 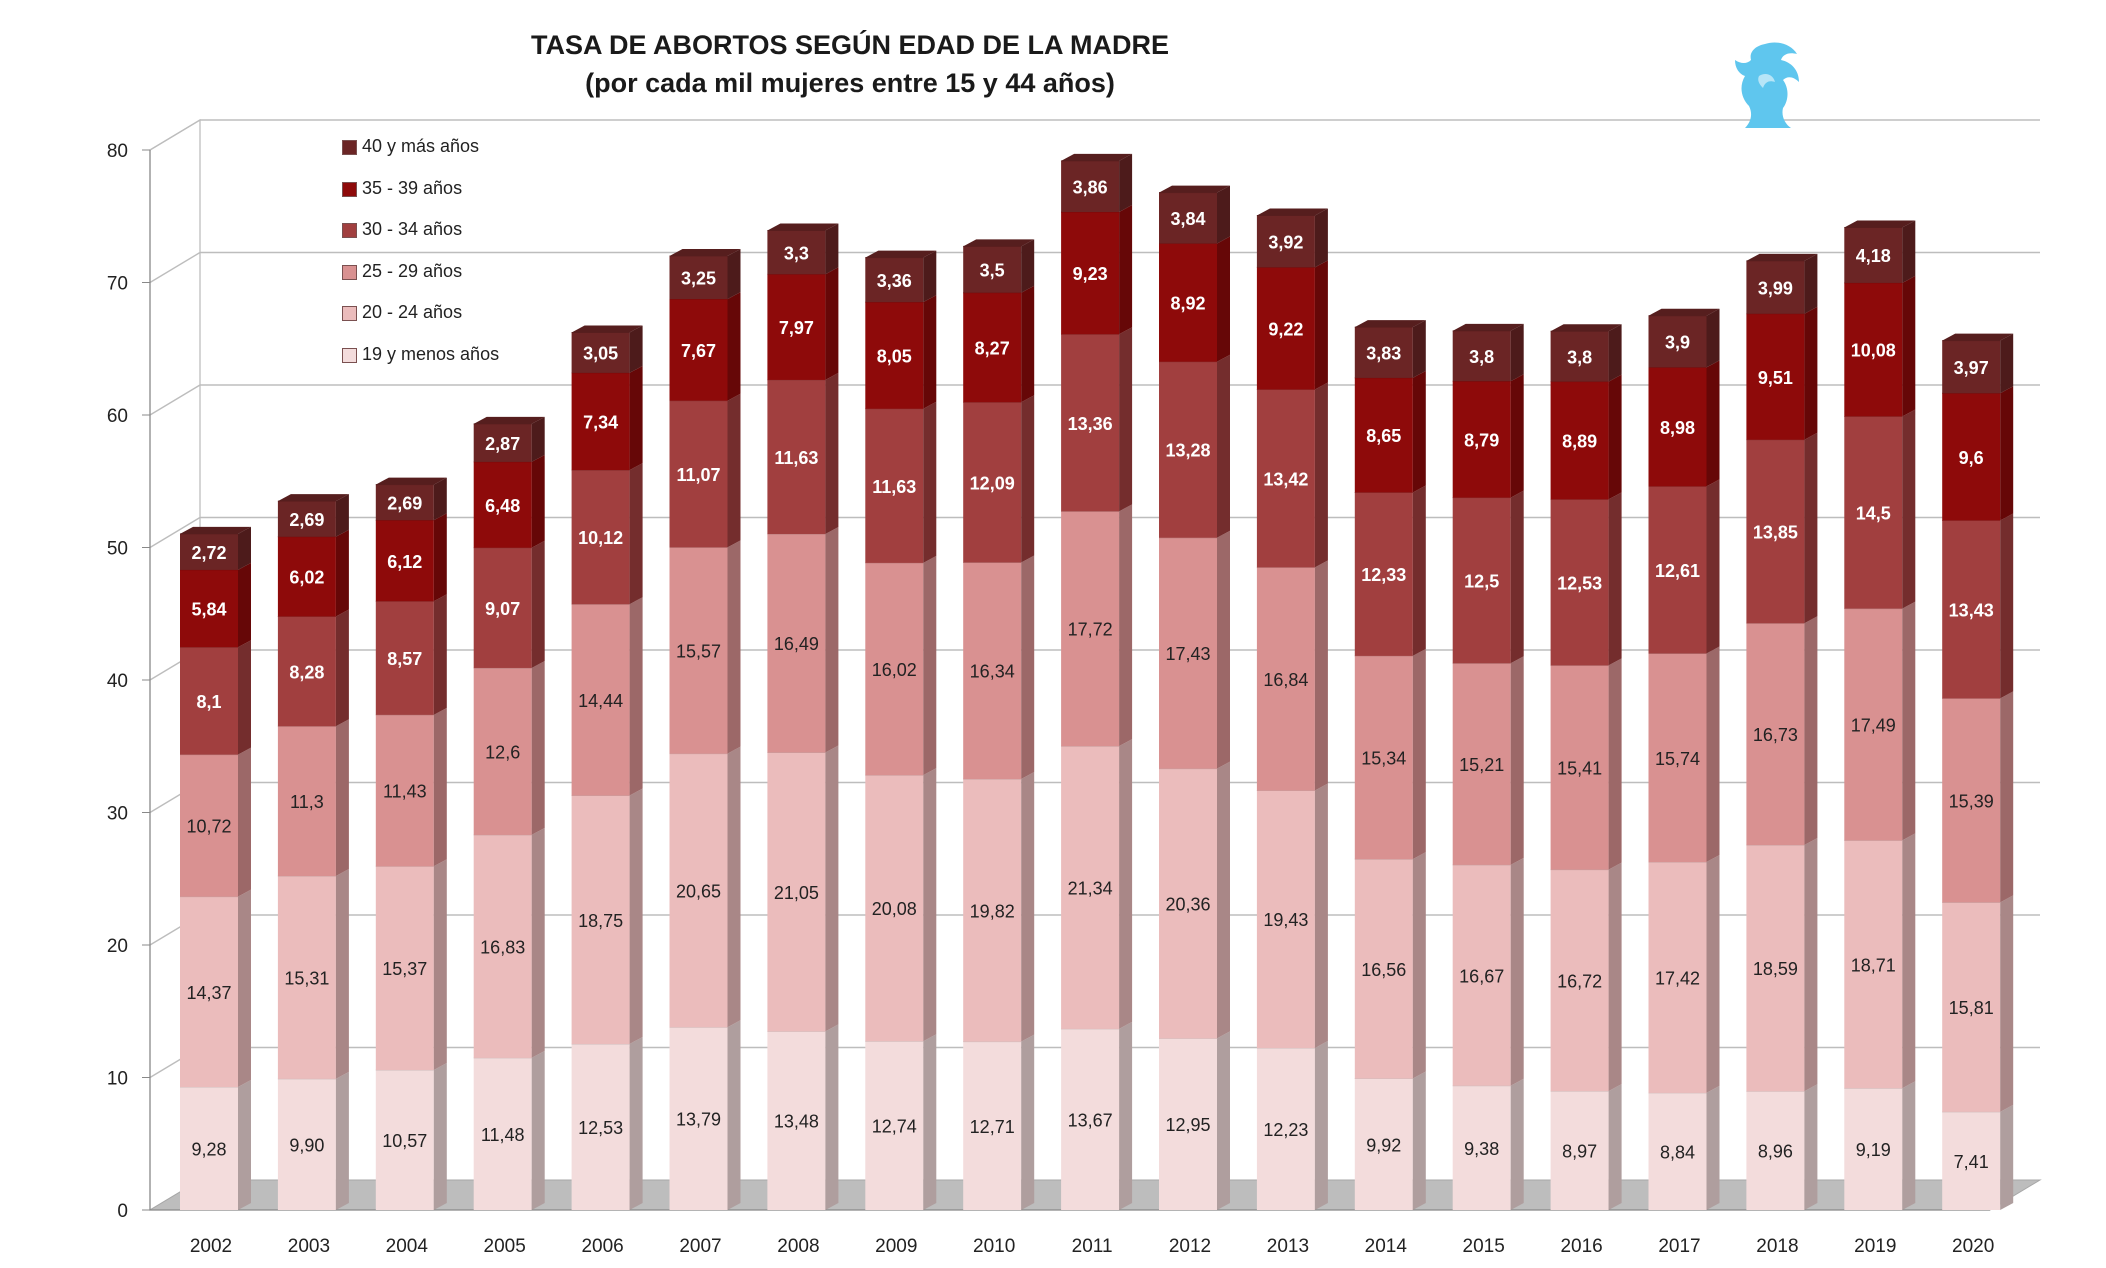 I want to click on bar-value-label: 17,72, so click(x=1090, y=630).